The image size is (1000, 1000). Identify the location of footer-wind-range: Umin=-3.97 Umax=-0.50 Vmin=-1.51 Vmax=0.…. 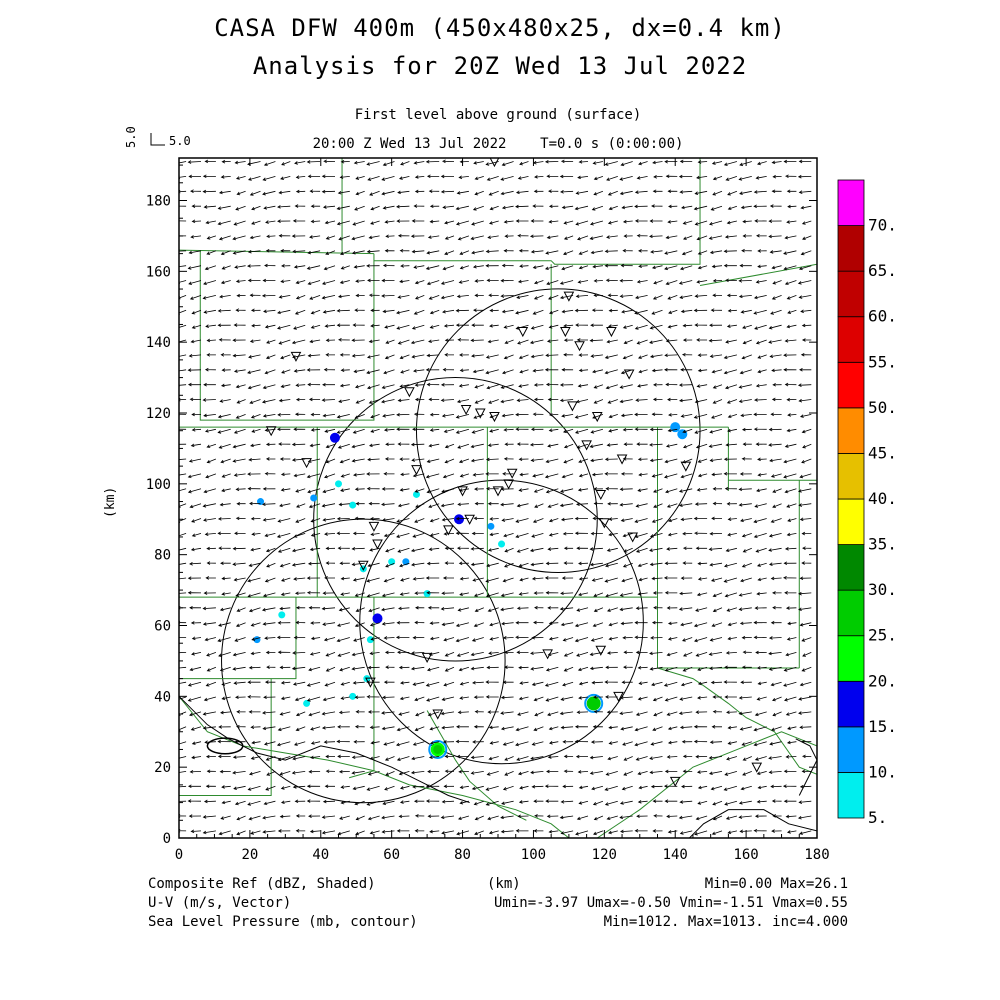
(670, 903).